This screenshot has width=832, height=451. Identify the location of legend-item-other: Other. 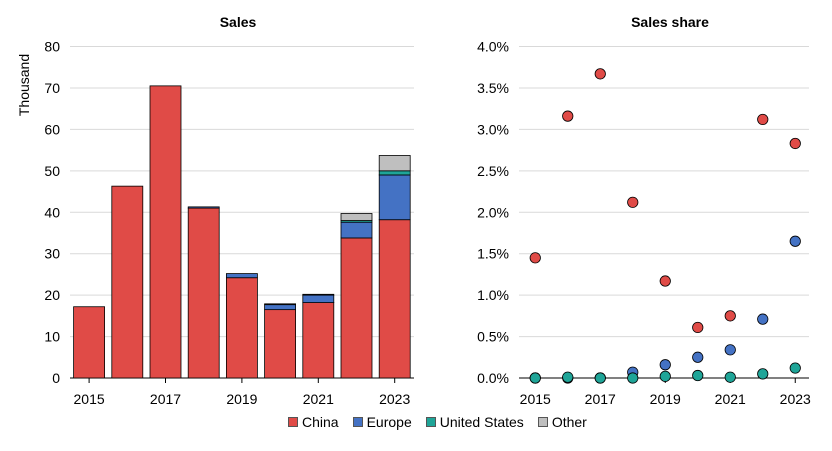
(562, 422).